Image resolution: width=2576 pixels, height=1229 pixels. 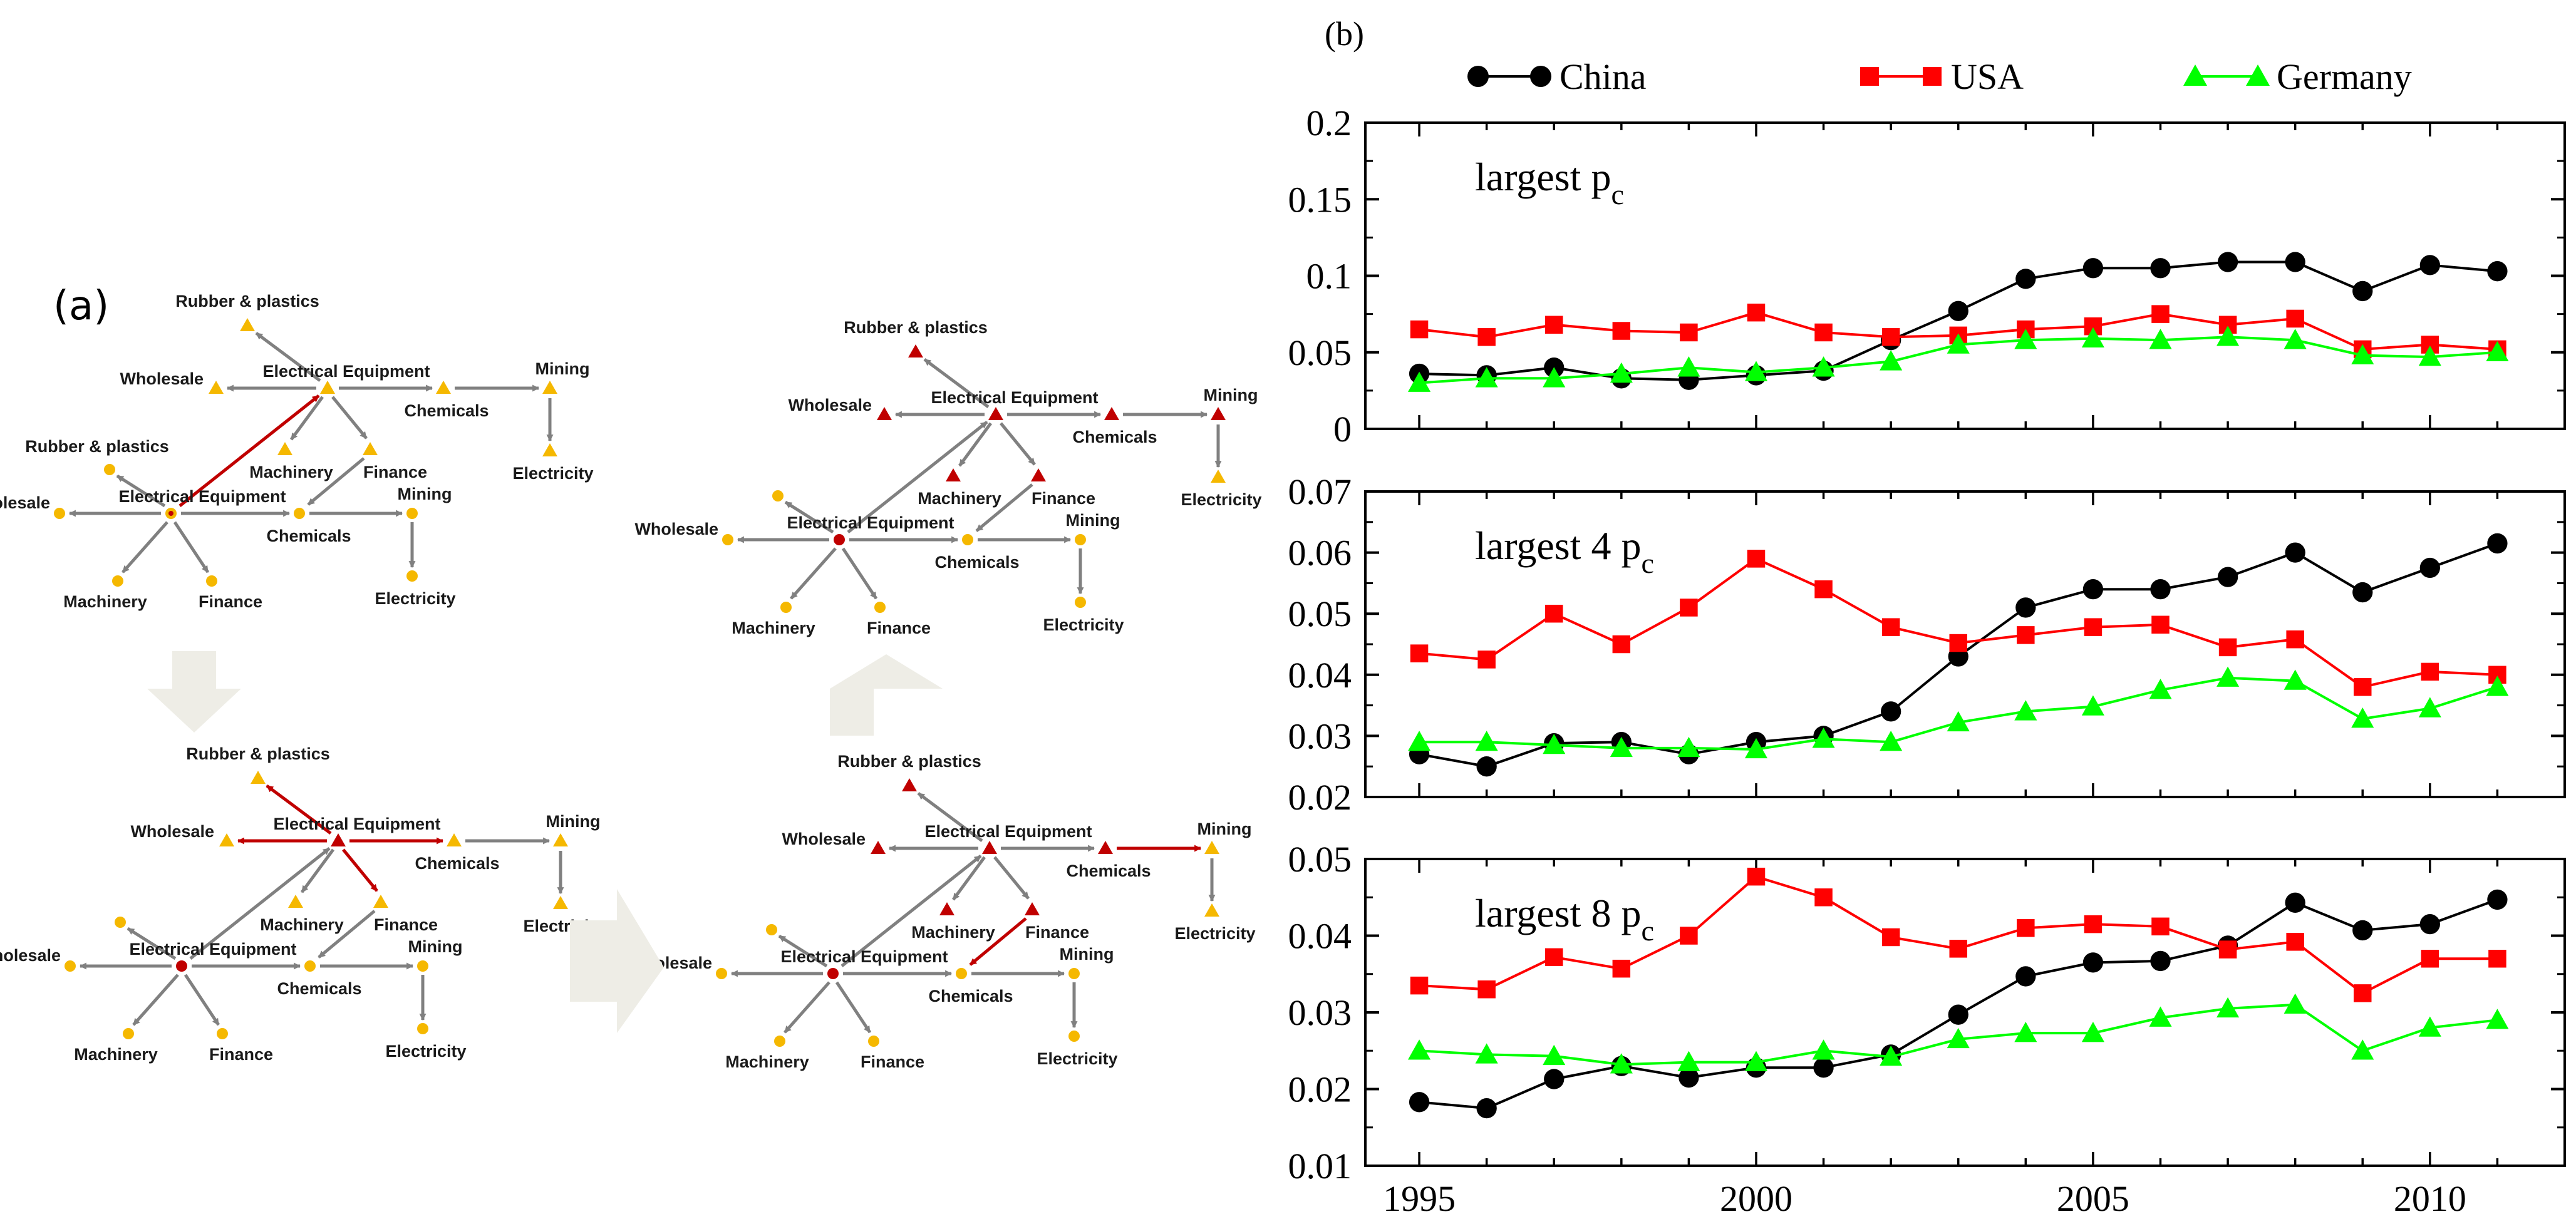 I want to click on edge-electrical-rubber, so click(x=950, y=817).